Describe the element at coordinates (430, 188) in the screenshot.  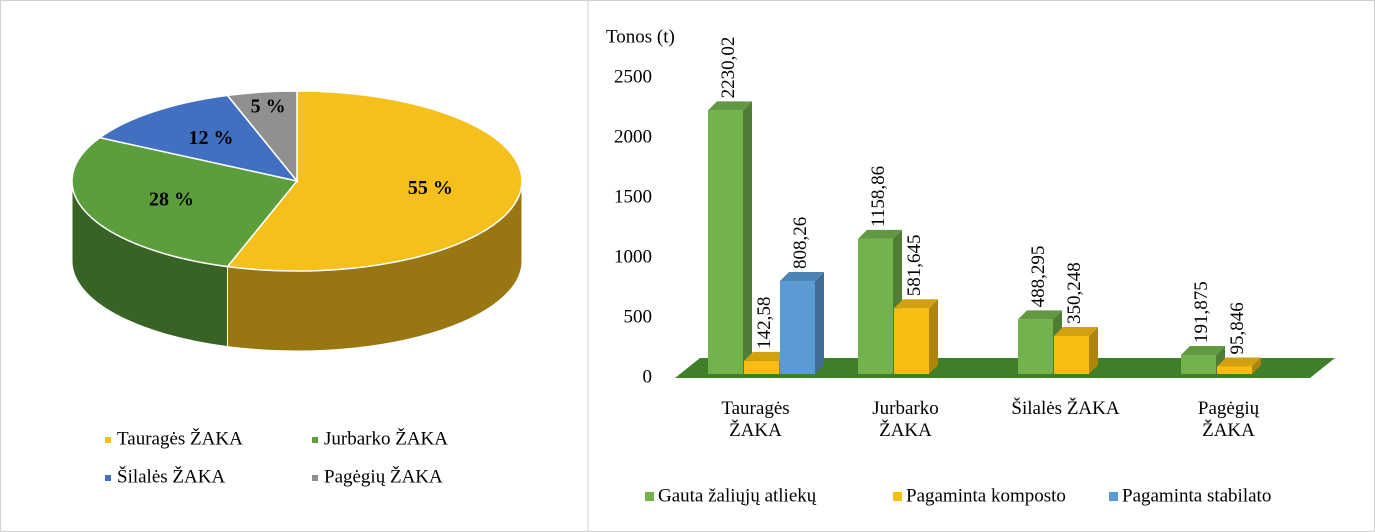
I see `pie-value-label: 55 %` at that location.